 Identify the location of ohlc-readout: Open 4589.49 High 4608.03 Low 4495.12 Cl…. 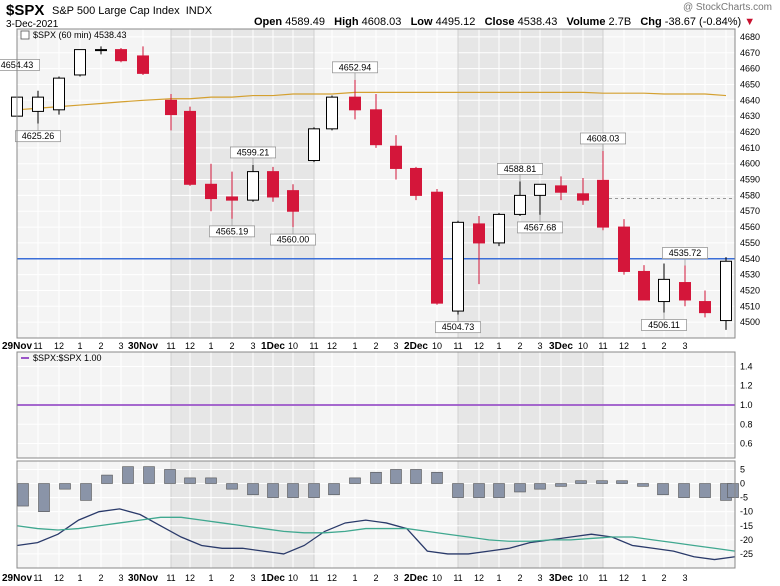
(505, 22).